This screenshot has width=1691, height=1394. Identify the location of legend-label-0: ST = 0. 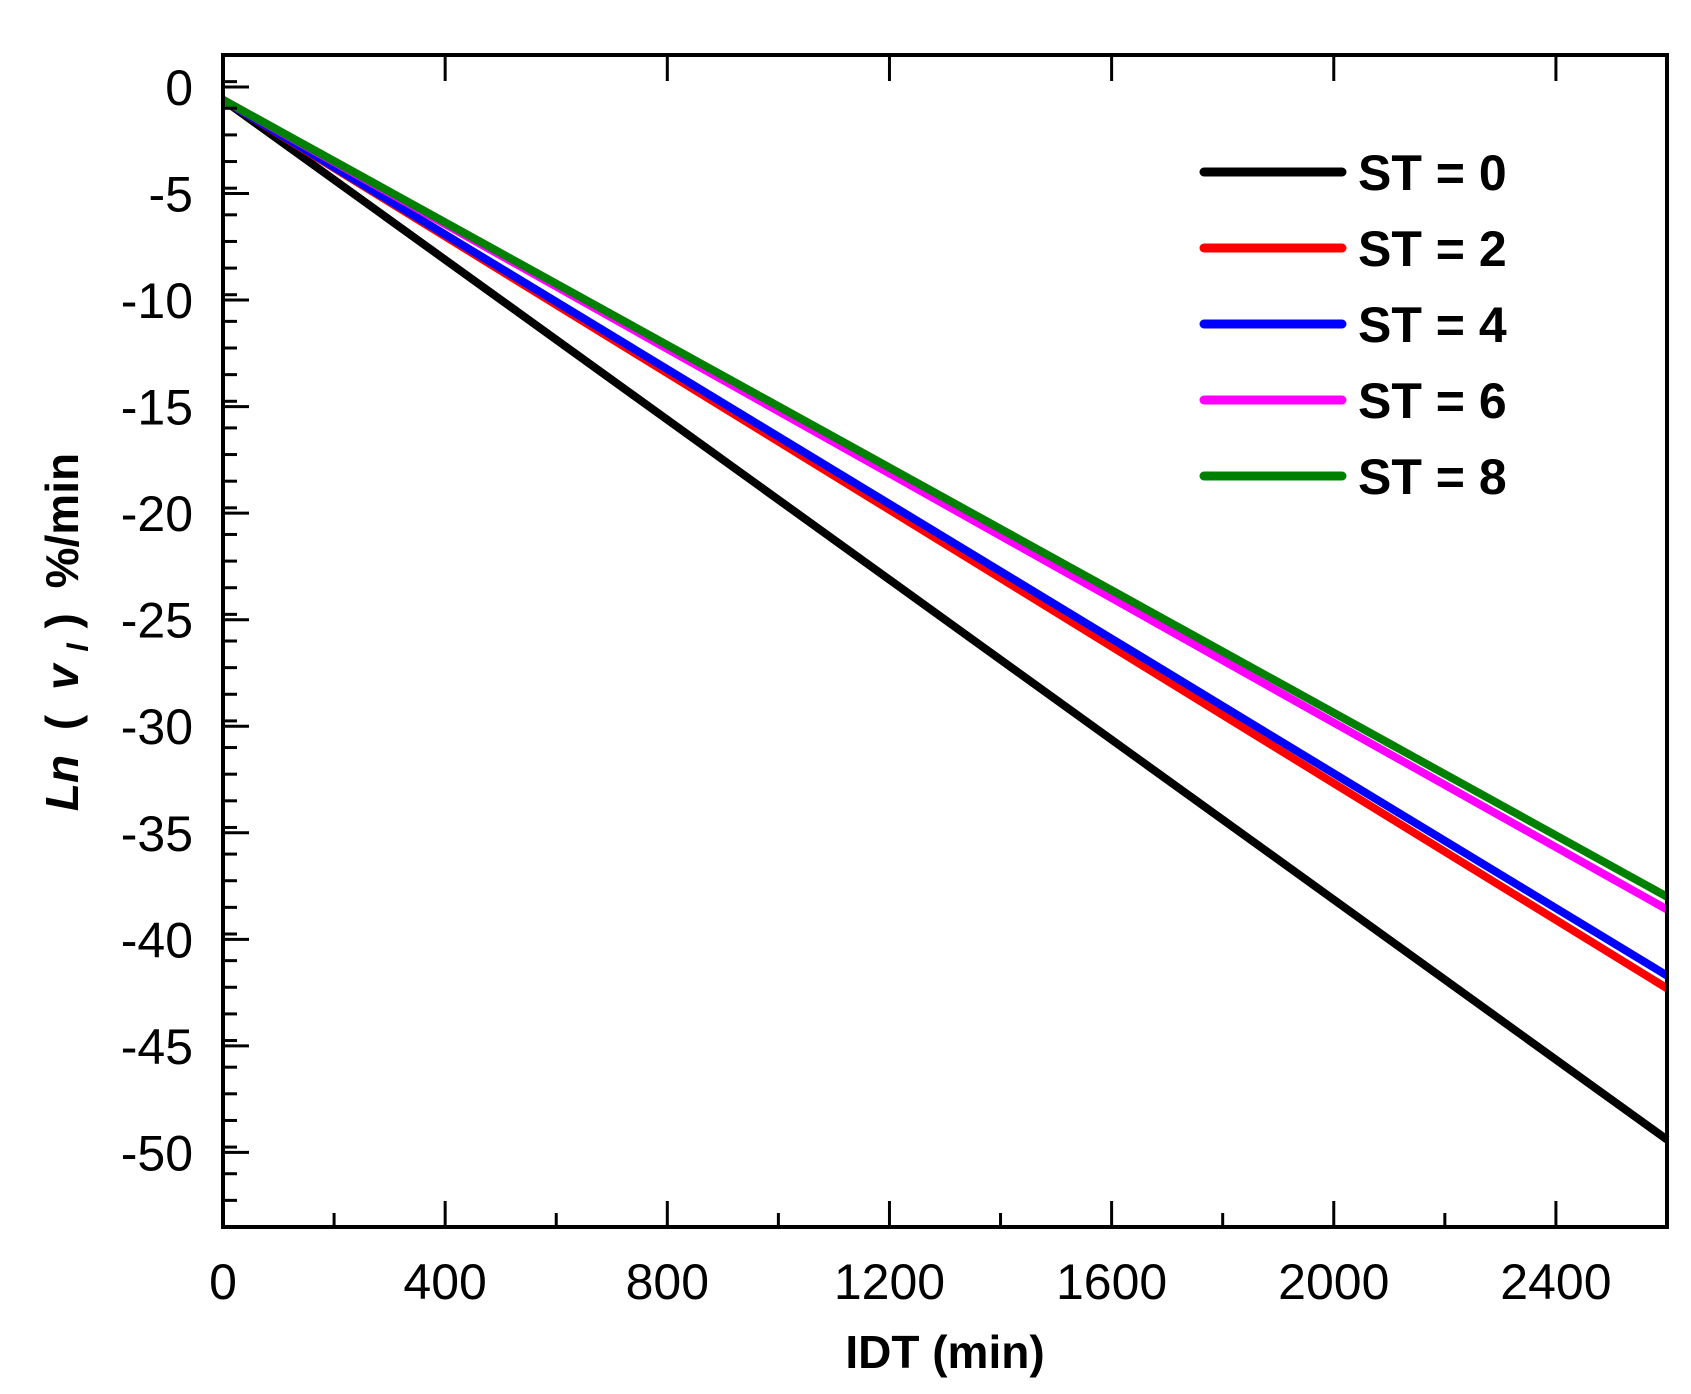
(1432, 173).